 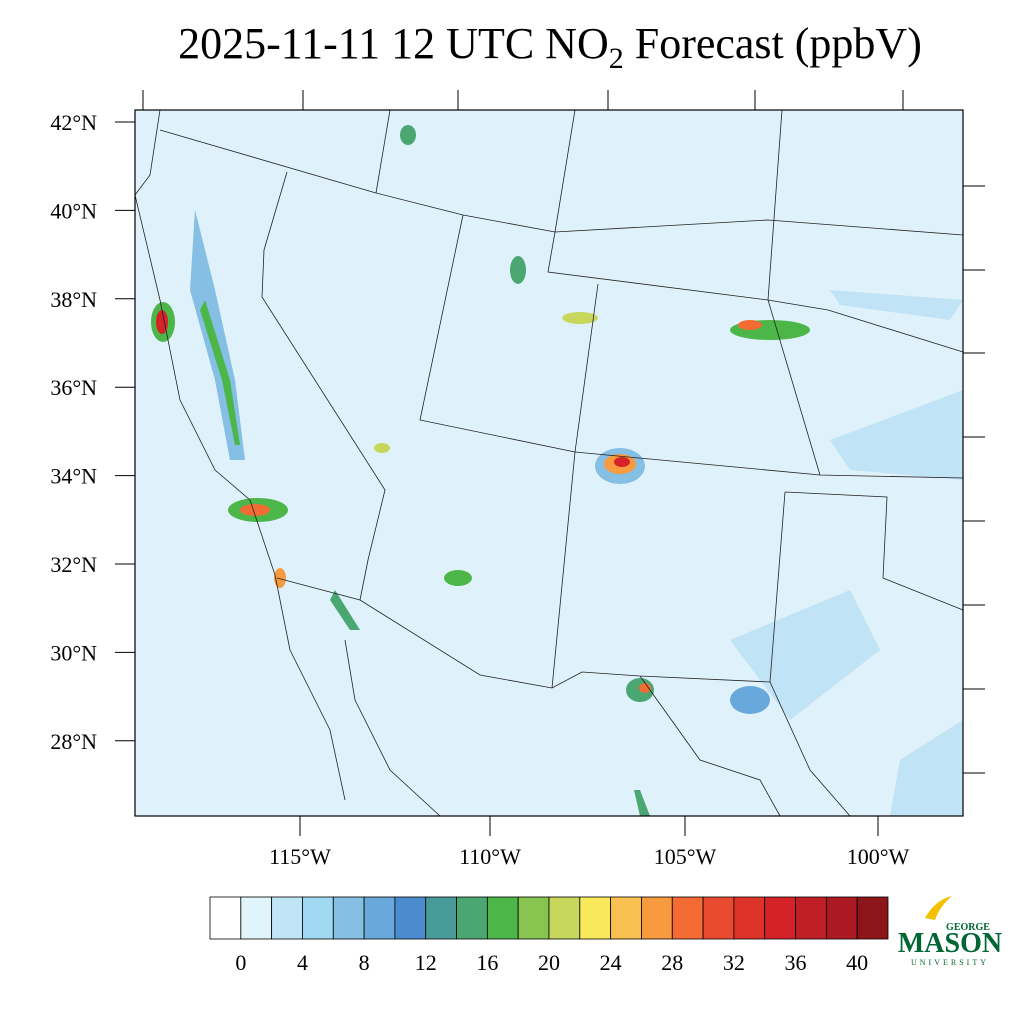 I want to click on logo: GEORGE MASON UNIVERSITY, so click(x=950, y=931).